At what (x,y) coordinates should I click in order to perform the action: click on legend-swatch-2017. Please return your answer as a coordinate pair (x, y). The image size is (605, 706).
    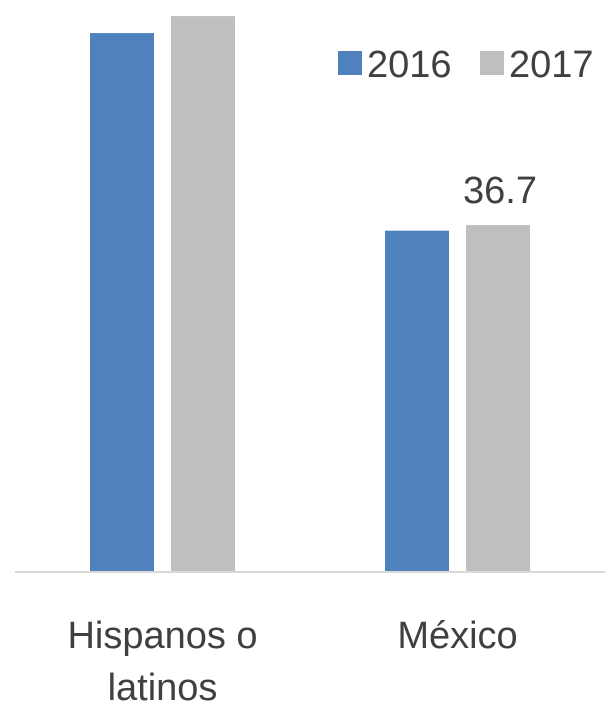
    Looking at the image, I should click on (492, 63).